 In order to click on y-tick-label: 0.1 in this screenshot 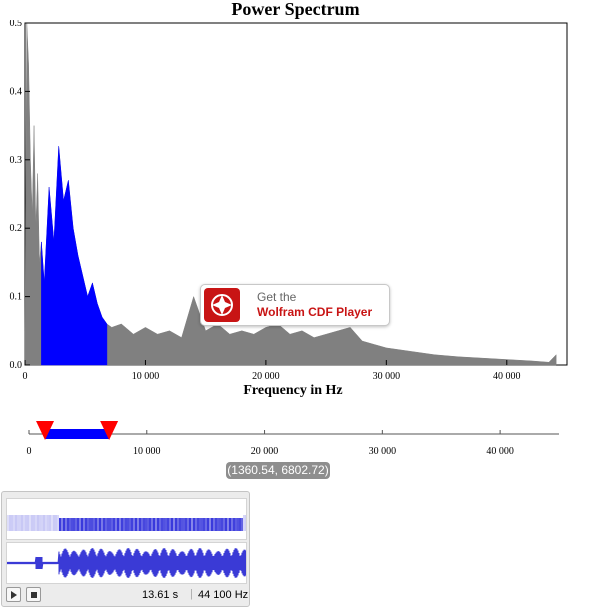, I will do `click(16, 297)`.